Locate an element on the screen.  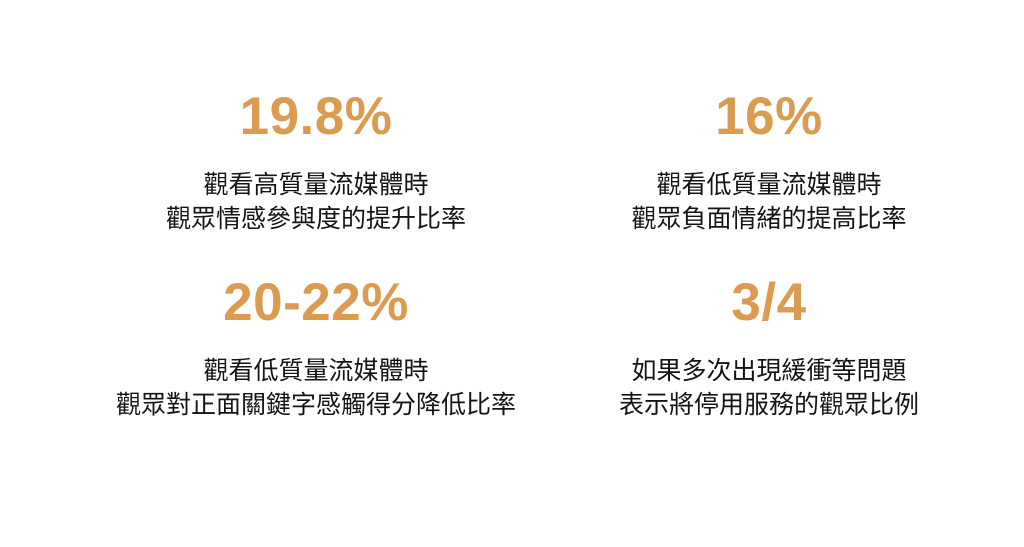
stat-description: 如果多次出現緩衝等問題 表示將停用服務的觀眾比例 is located at coordinates (769, 388).